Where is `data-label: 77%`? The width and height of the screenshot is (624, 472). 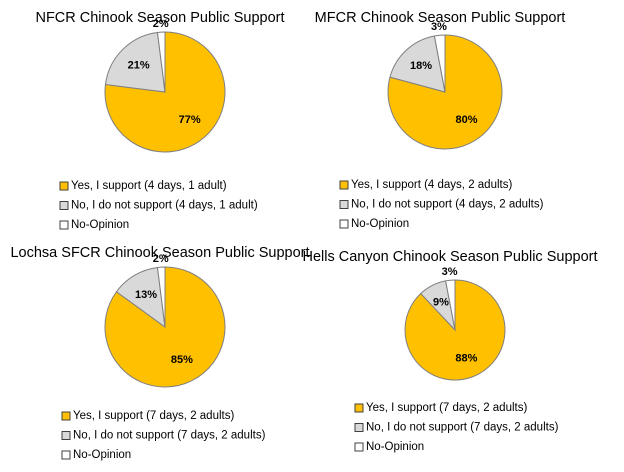
data-label: 77% is located at coordinates (190, 120).